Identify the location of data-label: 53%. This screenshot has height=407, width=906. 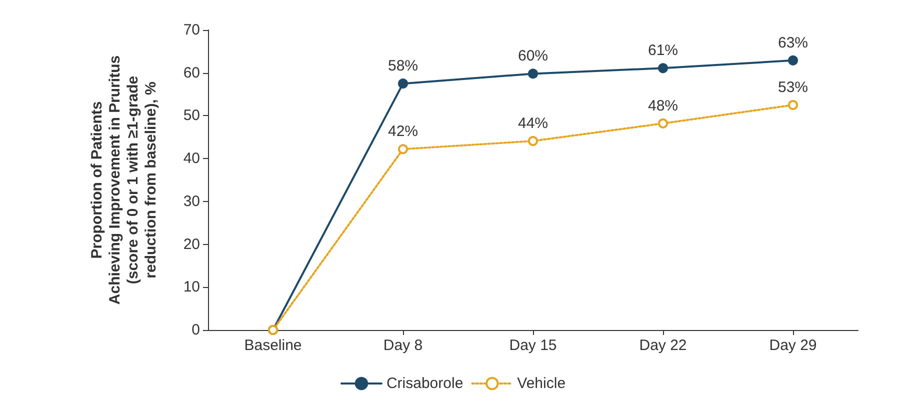
(793, 87).